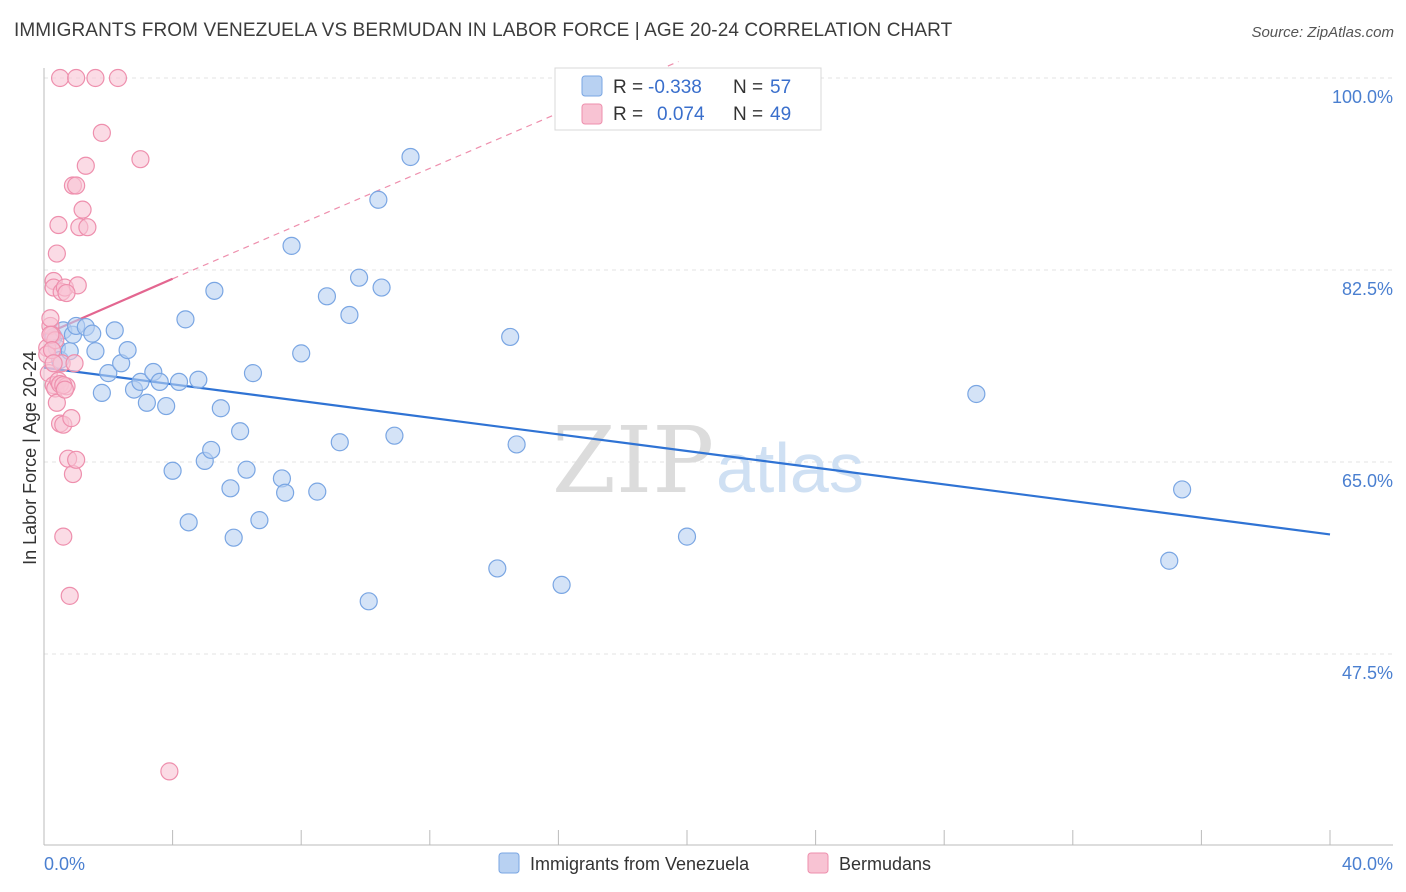 The width and height of the screenshot is (1406, 892). What do you see at coordinates (1367, 673) in the screenshot?
I see `y-tick-label: 47.5%` at bounding box center [1367, 673].